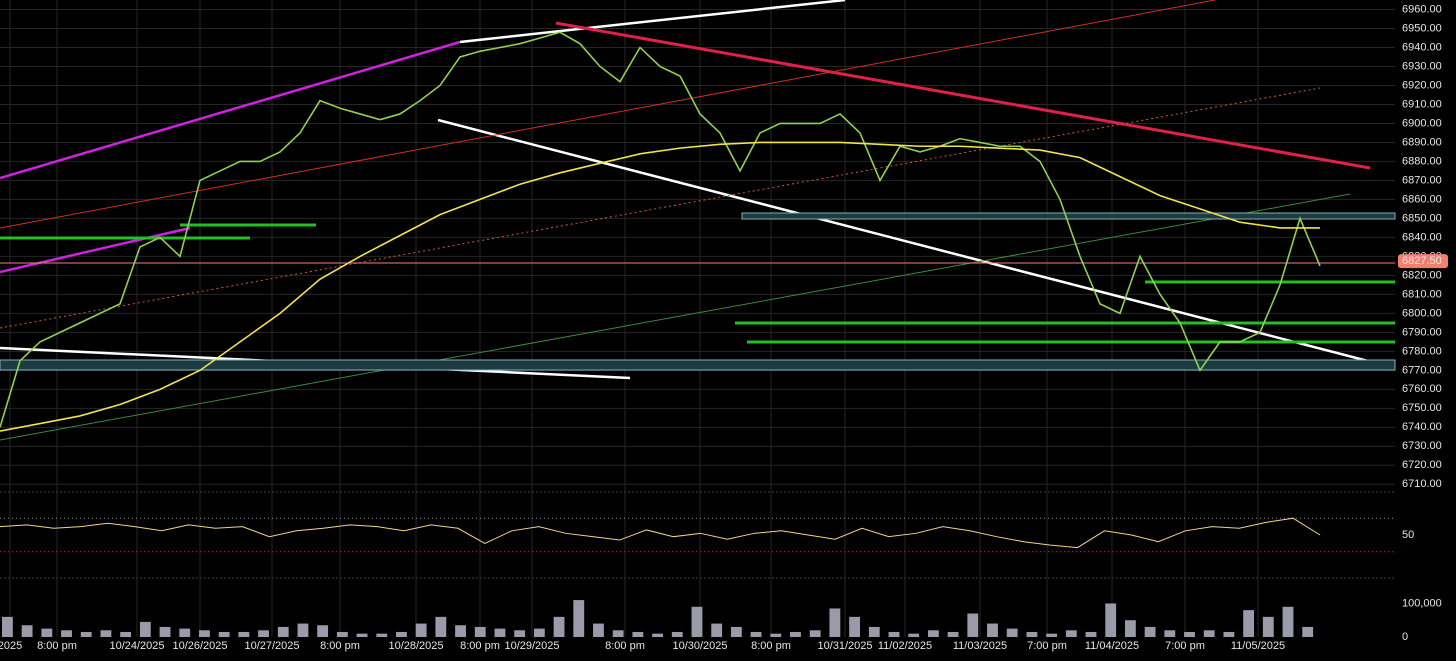 Image resolution: width=1456 pixels, height=661 pixels. What do you see at coordinates (1422, 389) in the screenshot?
I see `y-tick-label: 6760.00` at bounding box center [1422, 389].